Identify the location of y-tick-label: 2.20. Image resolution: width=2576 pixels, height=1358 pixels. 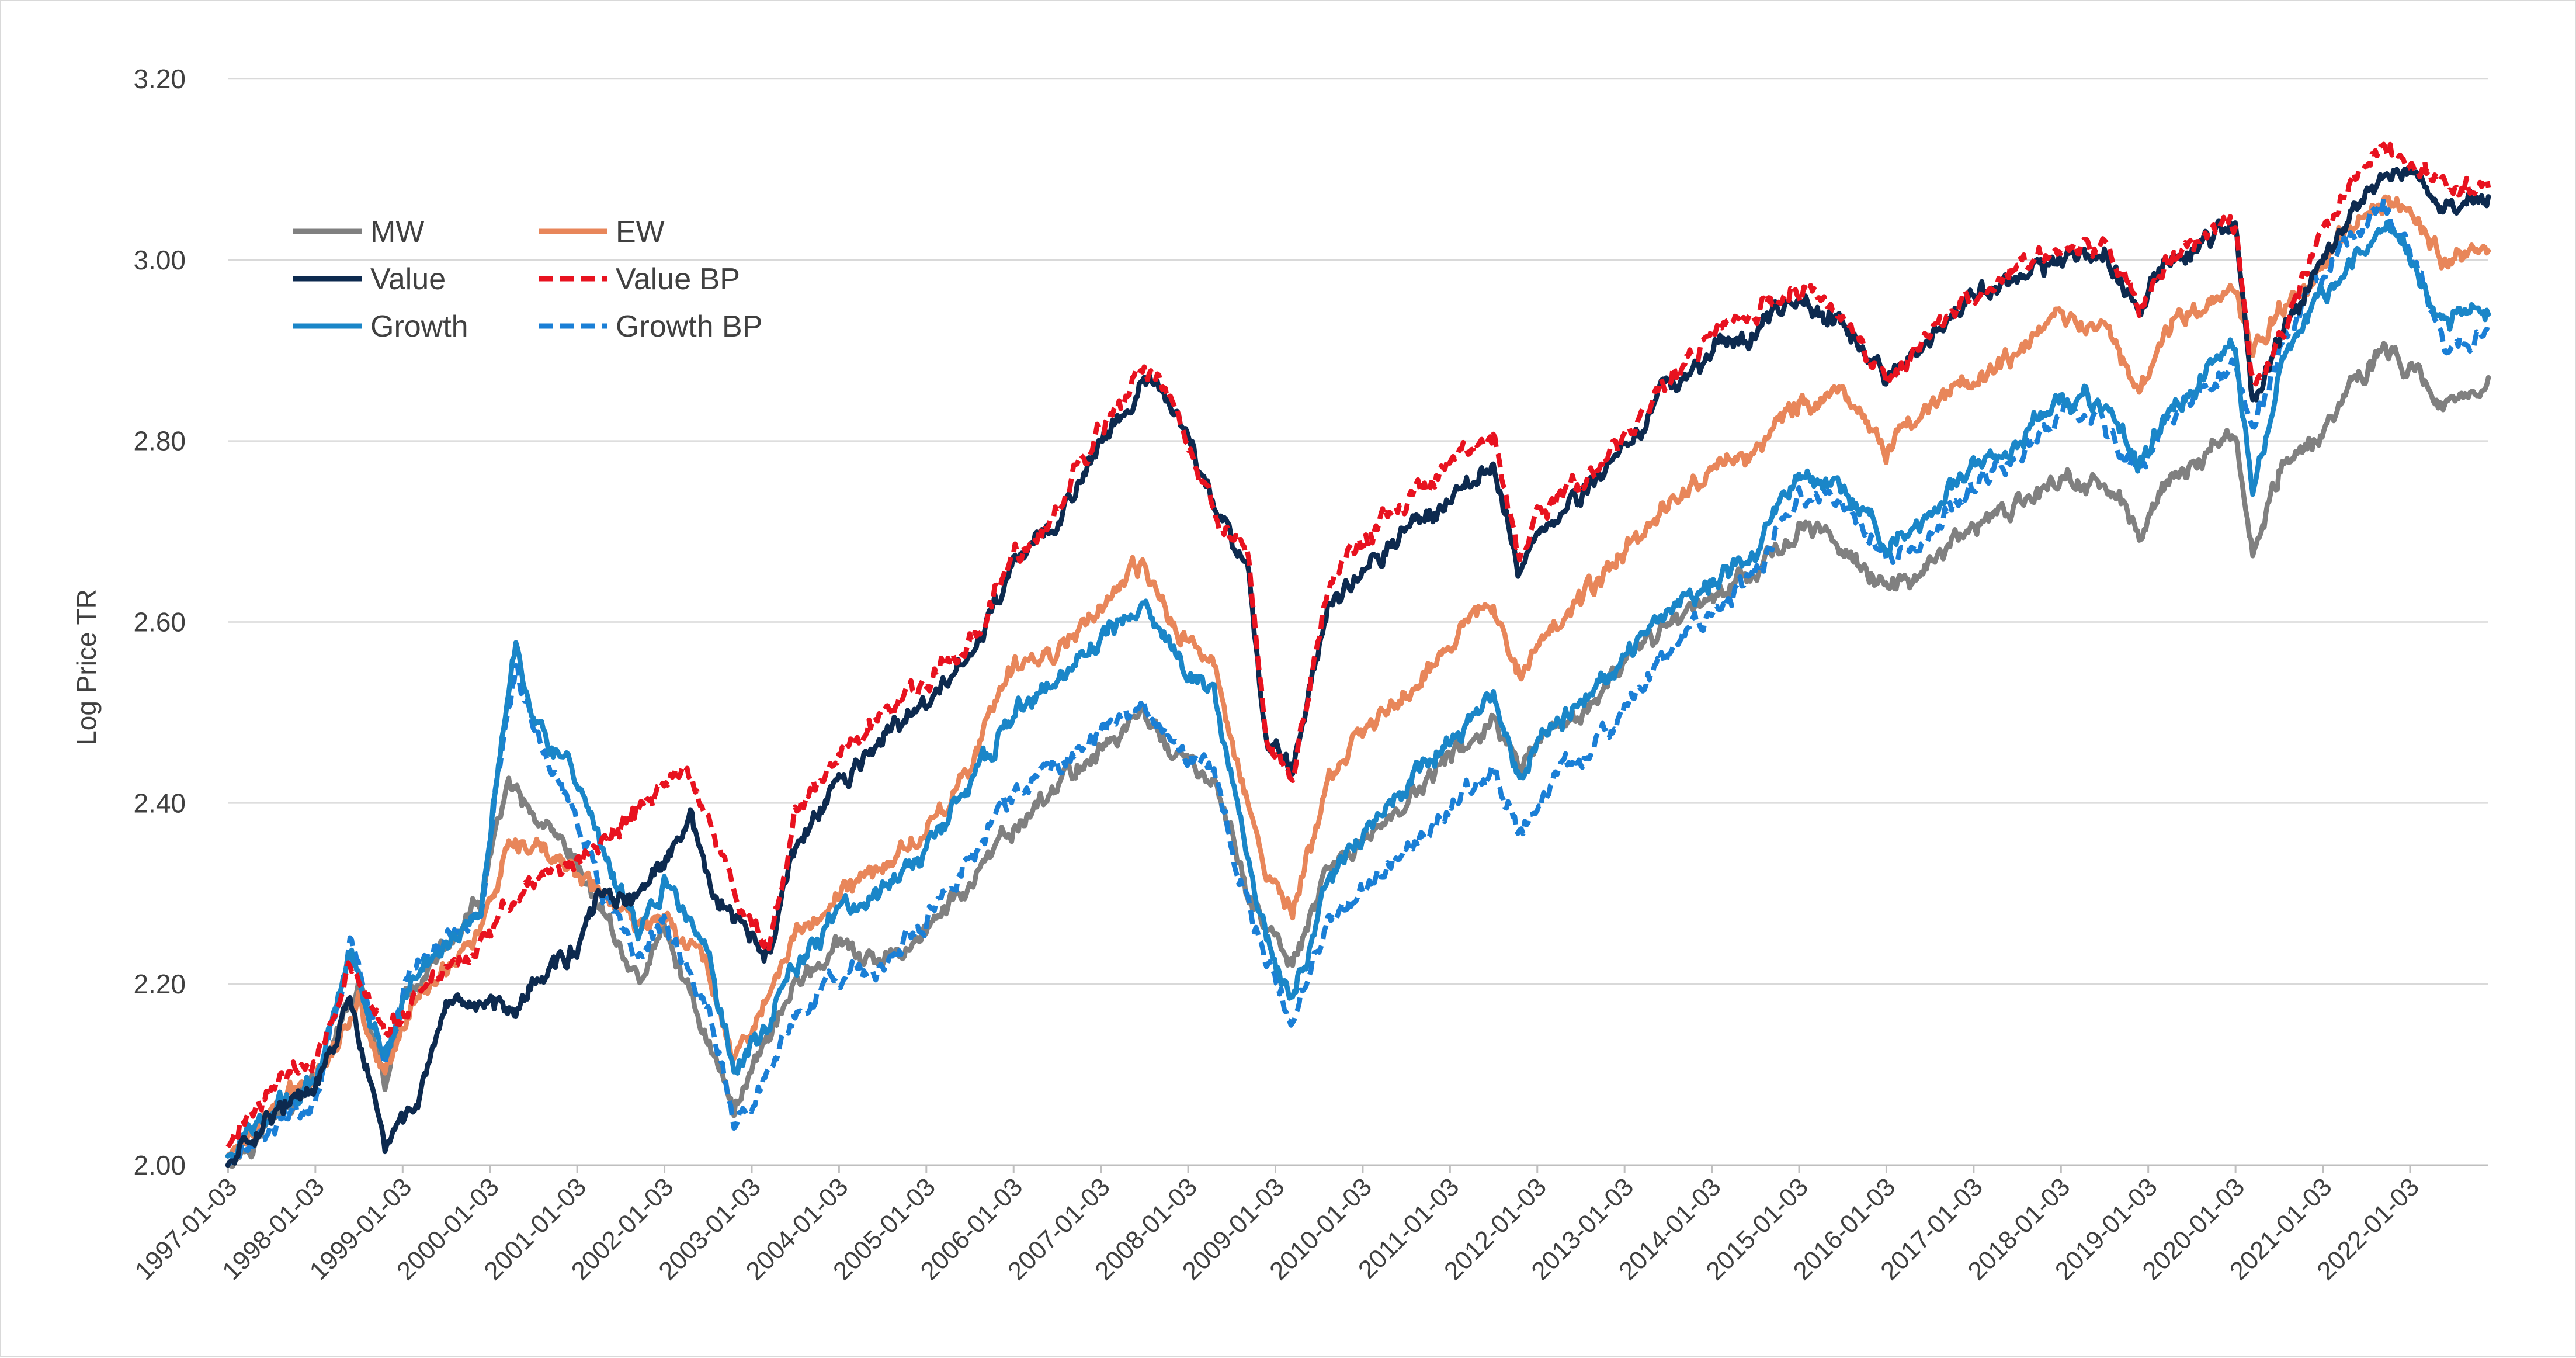
(159, 984).